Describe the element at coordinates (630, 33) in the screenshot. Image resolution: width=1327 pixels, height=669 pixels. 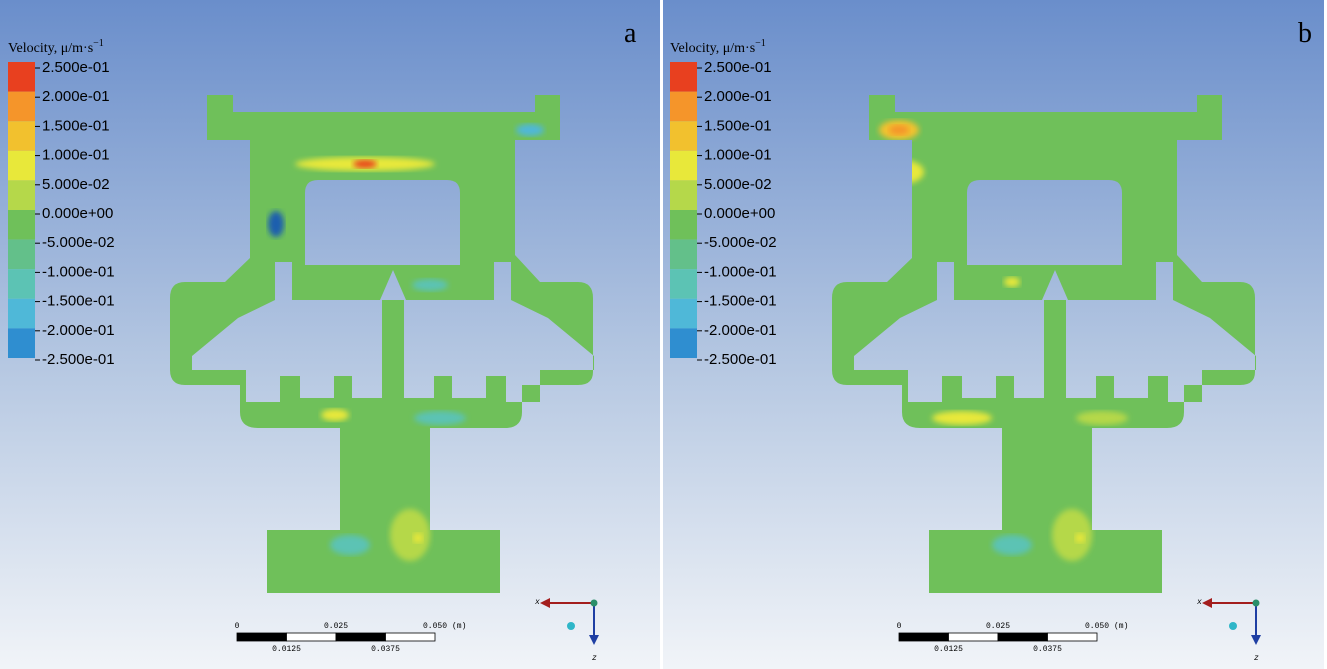
I see `panel-label: a` at that location.